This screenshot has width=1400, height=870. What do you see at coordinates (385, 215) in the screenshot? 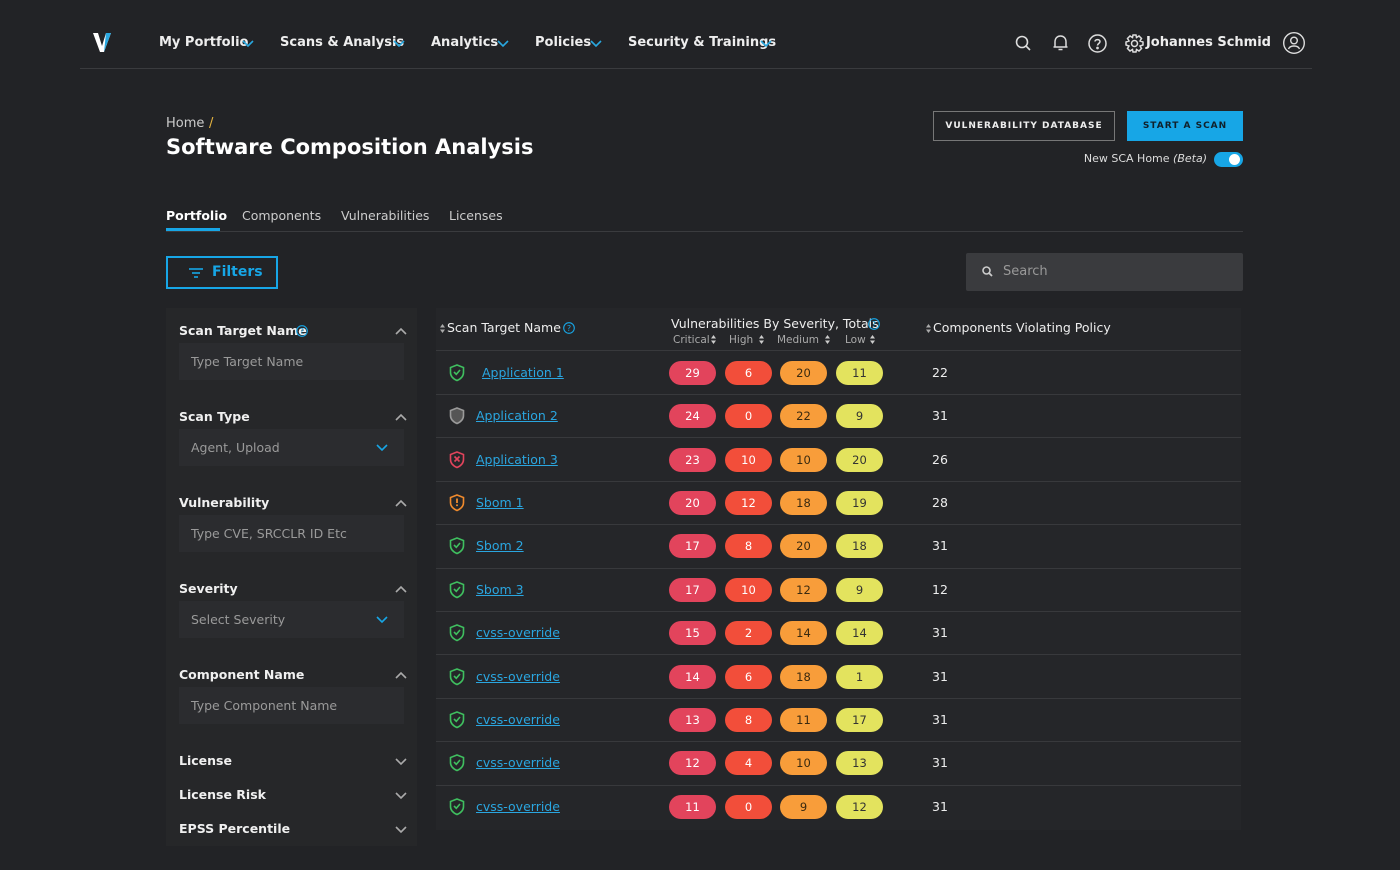
I see `tab: Vulnerabilities` at bounding box center [385, 215].